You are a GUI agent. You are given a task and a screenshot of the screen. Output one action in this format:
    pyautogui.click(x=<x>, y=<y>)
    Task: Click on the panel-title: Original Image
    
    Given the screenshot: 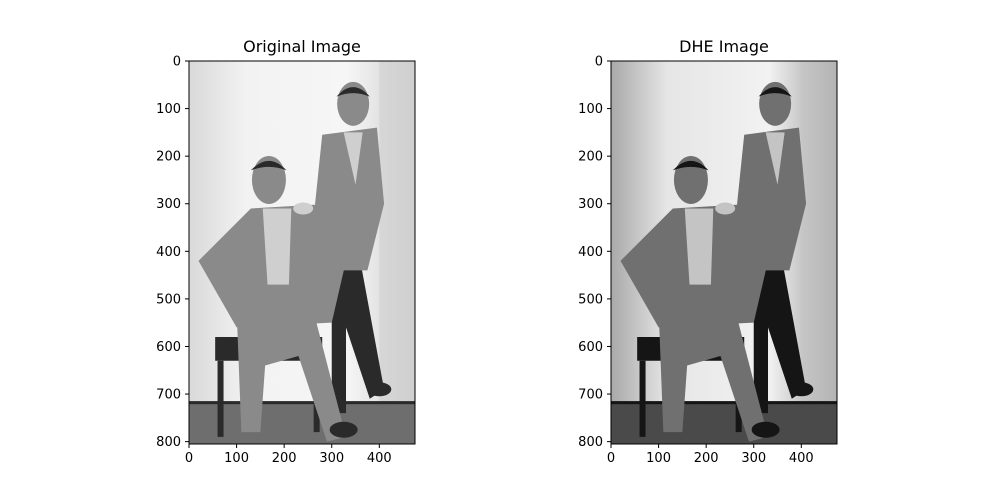 What is the action you would take?
    pyautogui.click(x=302, y=46)
    